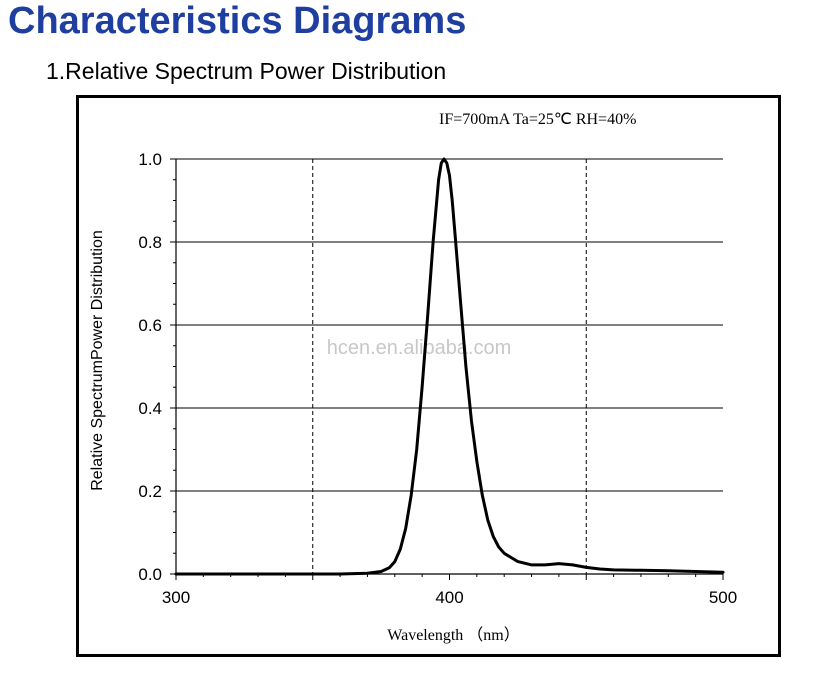 Image resolution: width=831 pixels, height=682 pixels. Describe the element at coordinates (150, 408) in the screenshot. I see `y-tick-label: 0.4` at that location.